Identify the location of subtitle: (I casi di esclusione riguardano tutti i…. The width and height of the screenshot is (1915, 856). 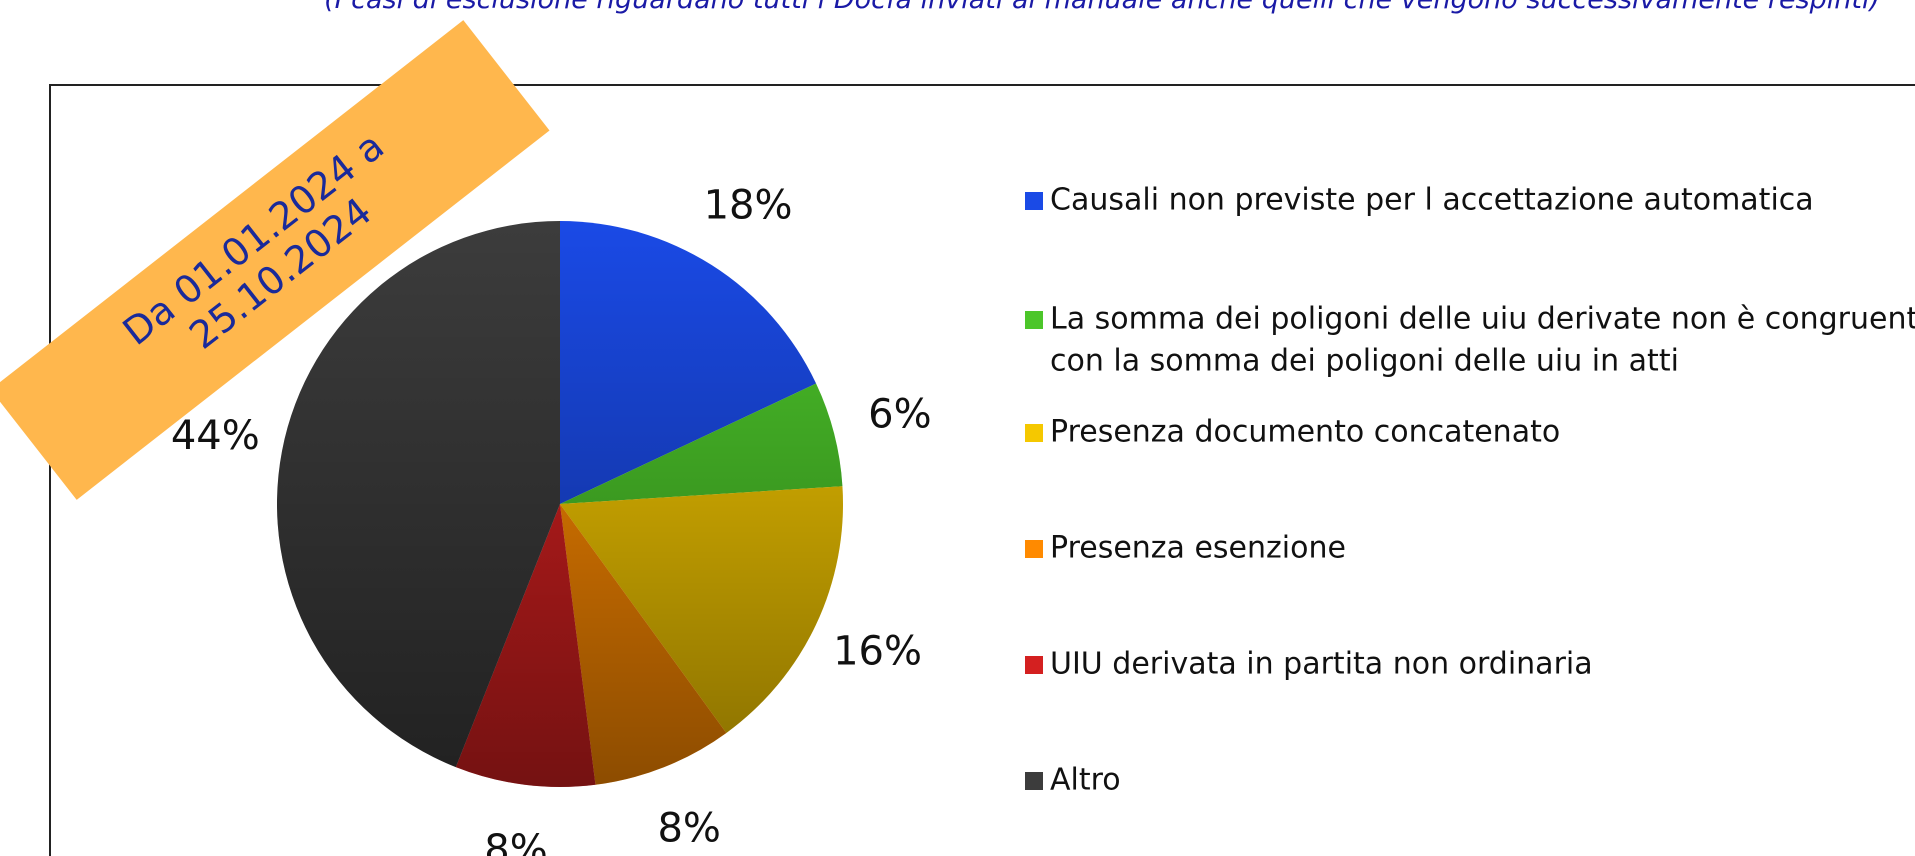
(1102, 7).